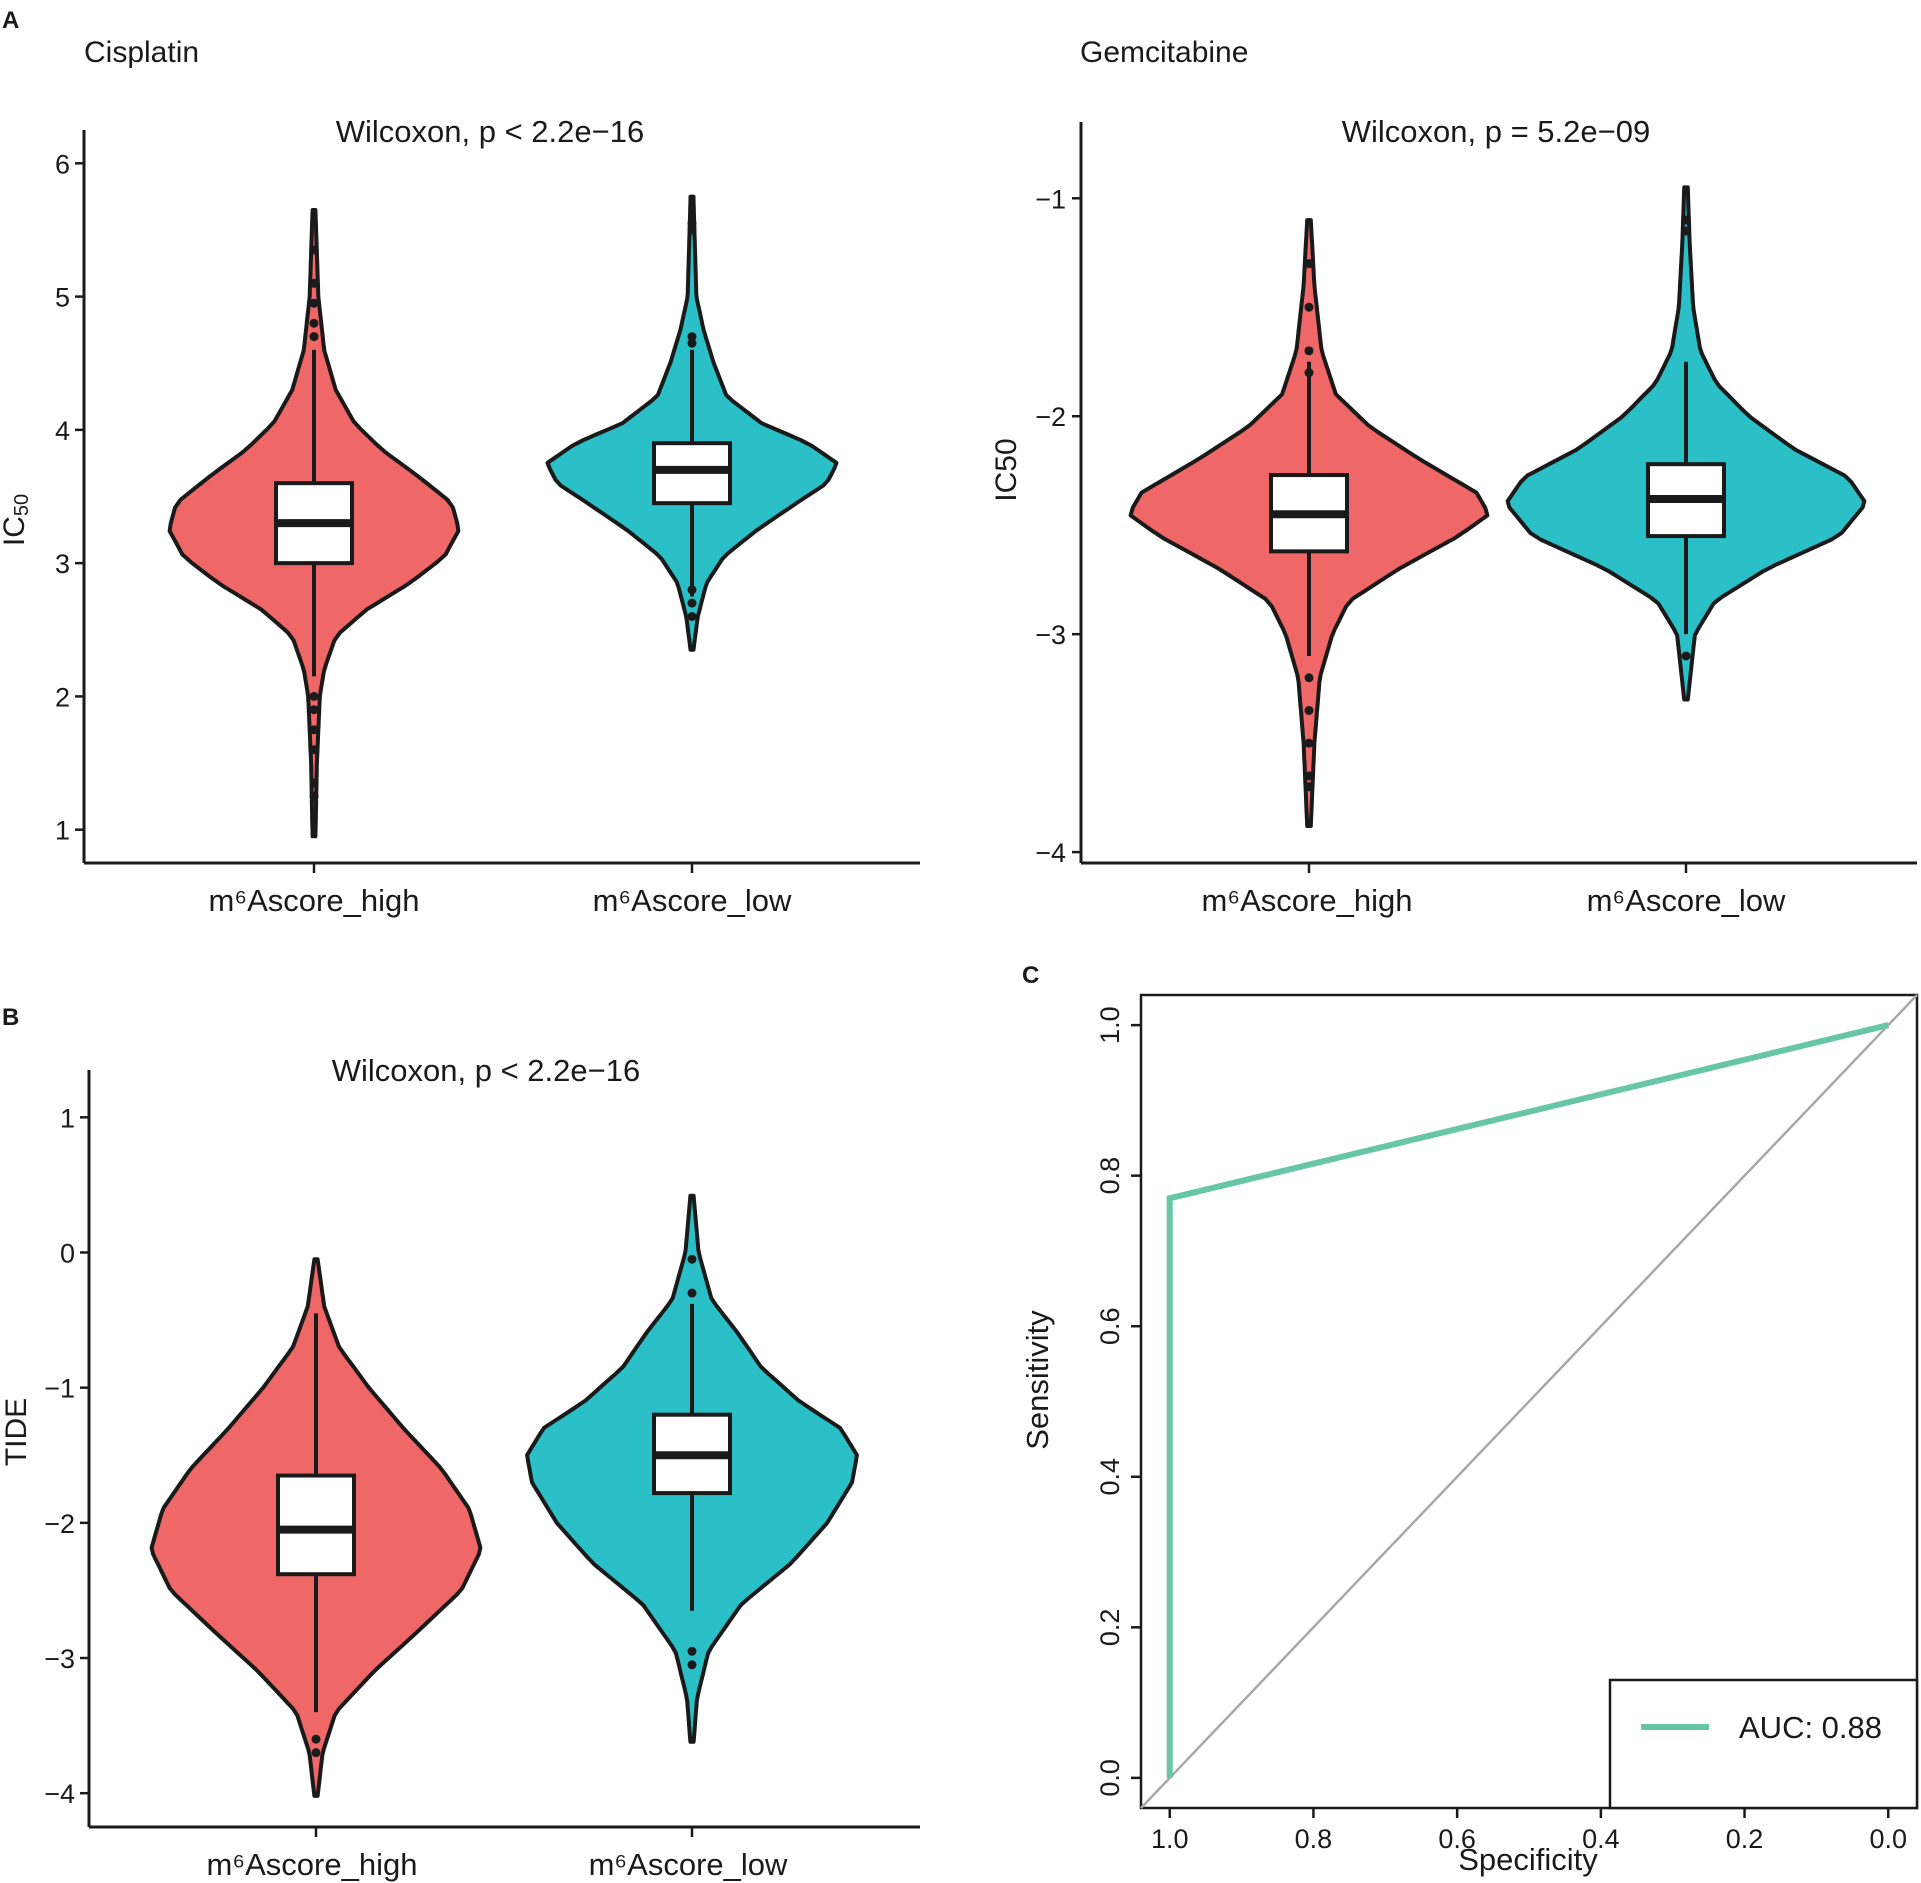  Describe the element at coordinates (67, 1118) in the screenshot. I see `tide-y-tick-label: 1` at that location.